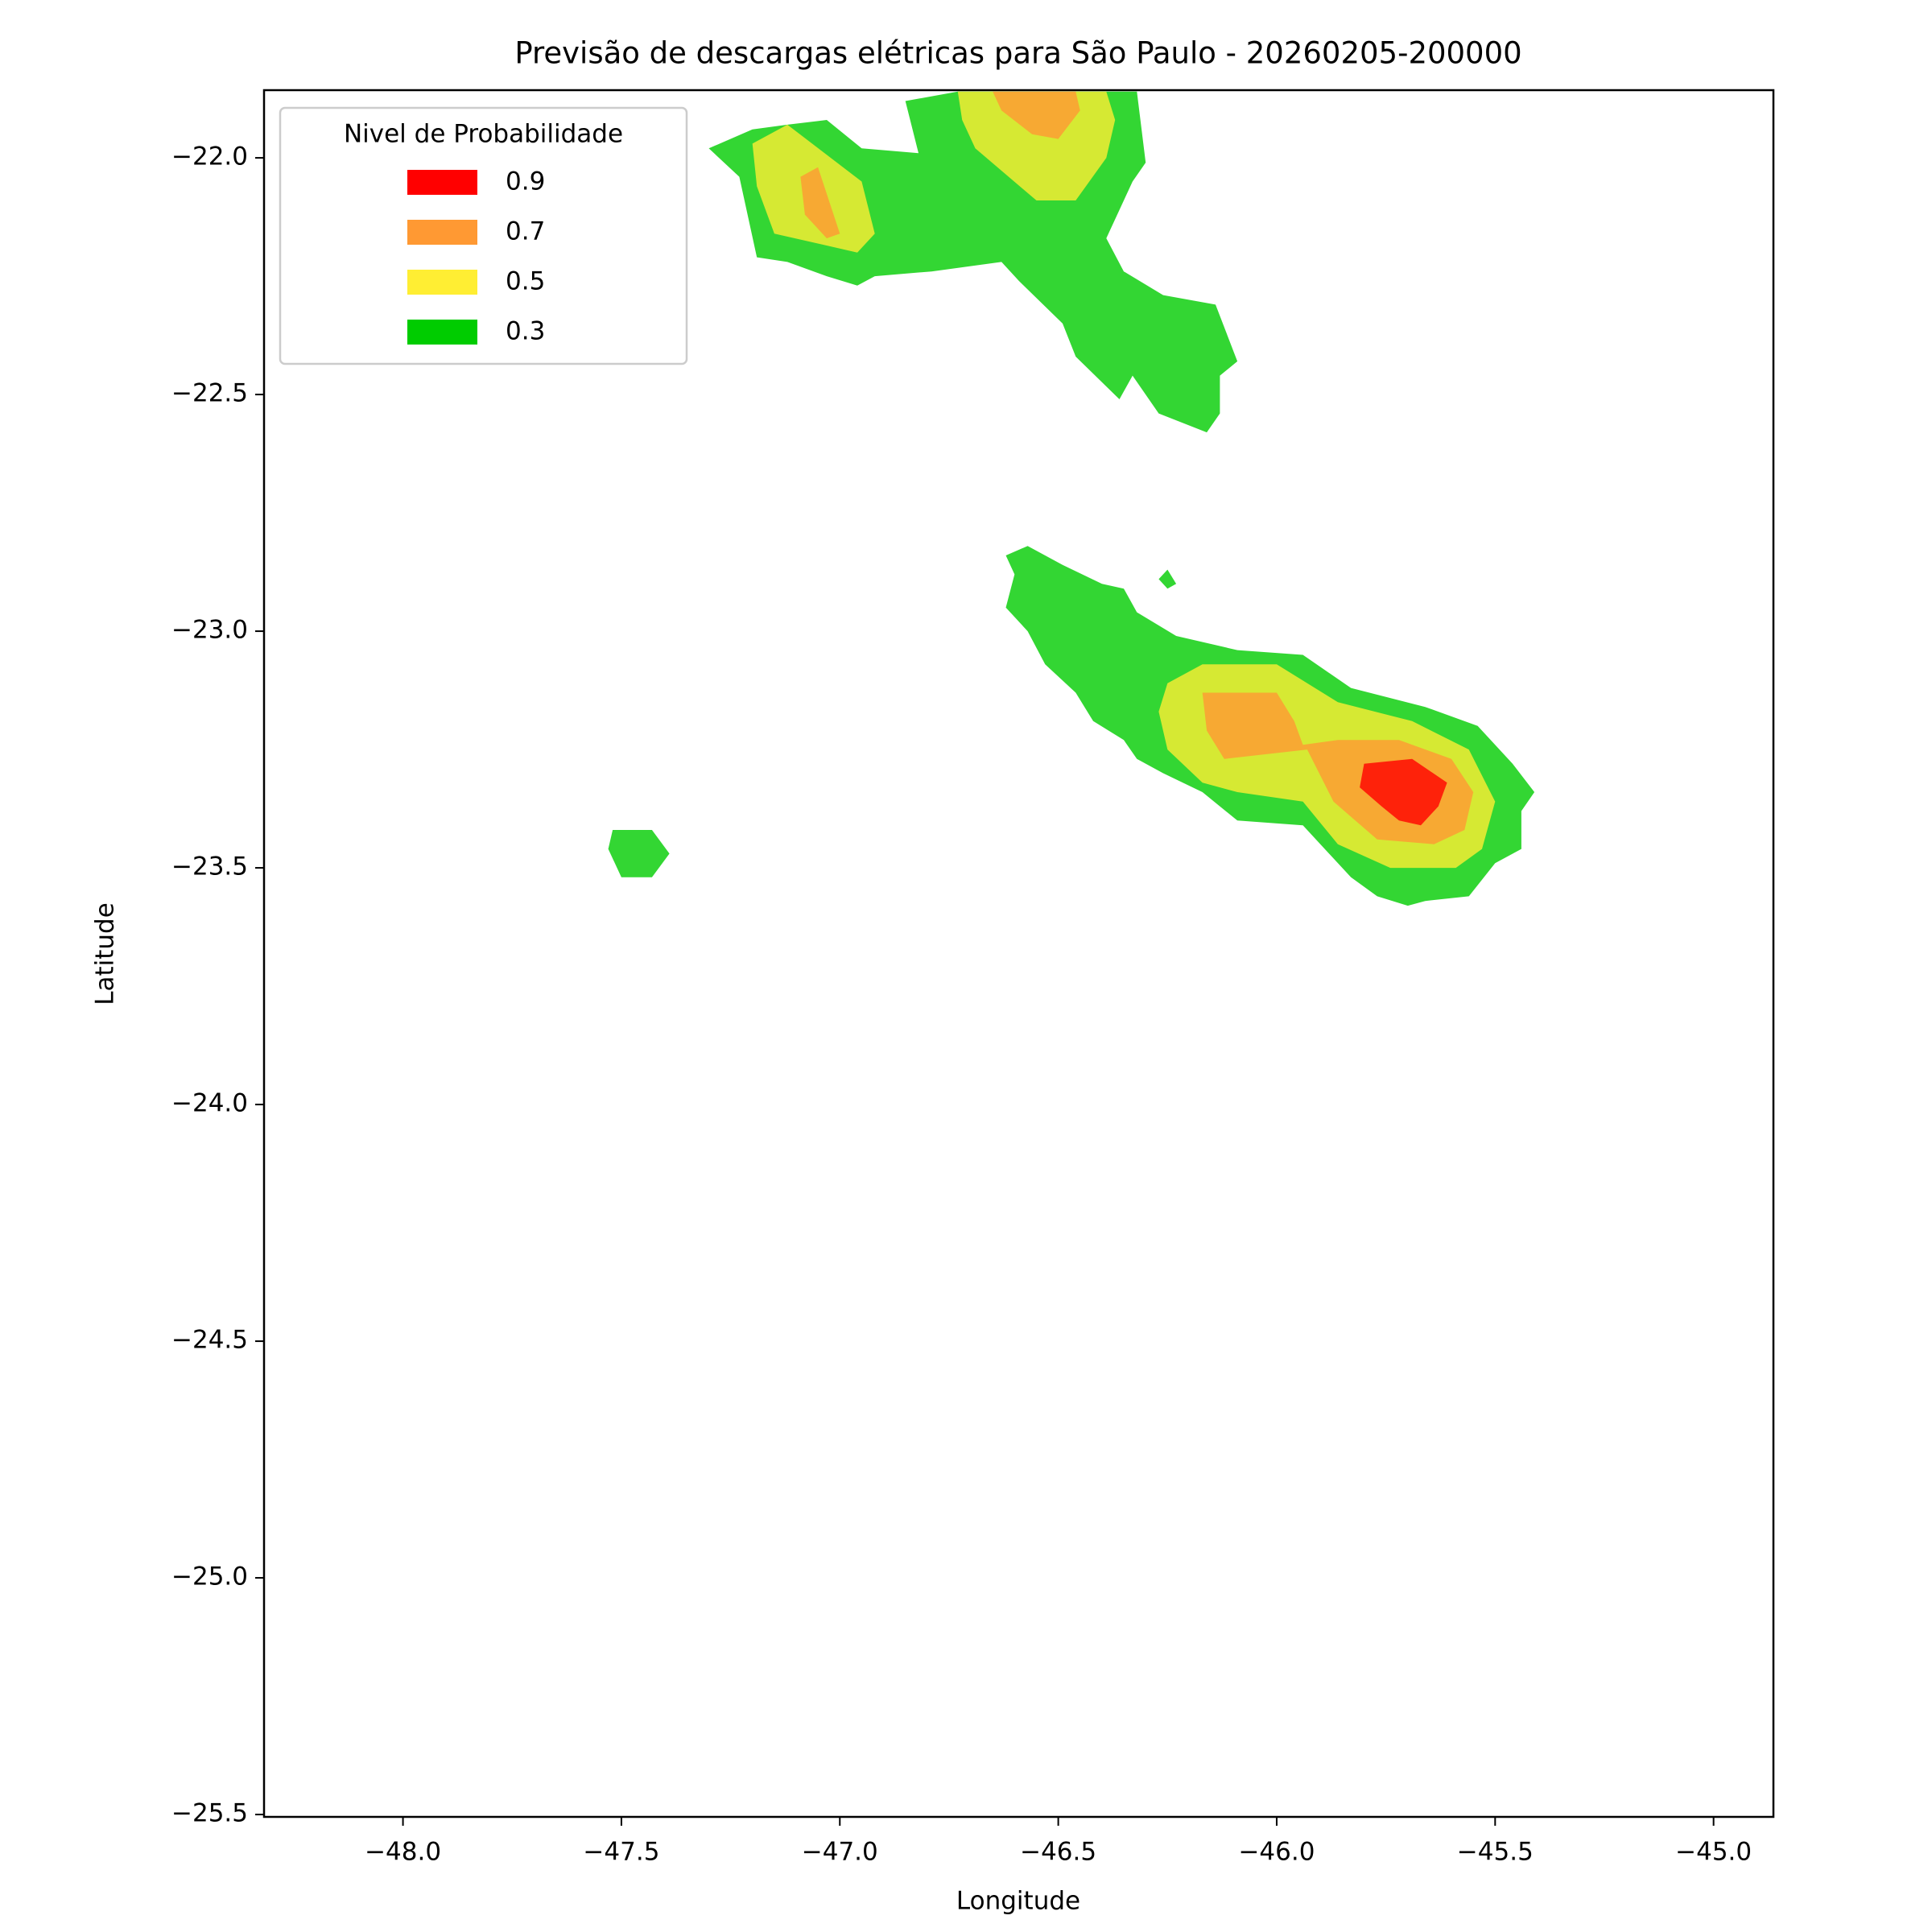  Describe the element at coordinates (209, 393) in the screenshot. I see `y-tick-label: −22.5` at that location.